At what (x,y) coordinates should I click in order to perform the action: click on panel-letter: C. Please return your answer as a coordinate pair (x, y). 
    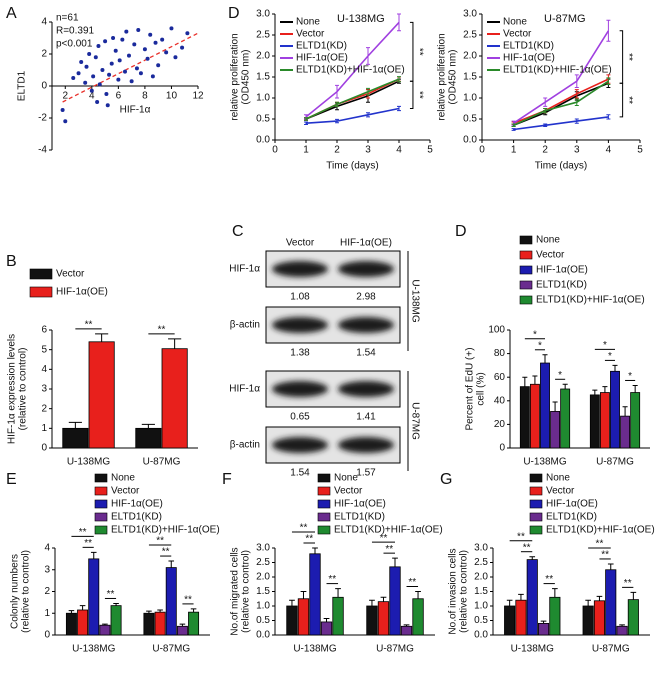
    Looking at the image, I should click on (238, 231).